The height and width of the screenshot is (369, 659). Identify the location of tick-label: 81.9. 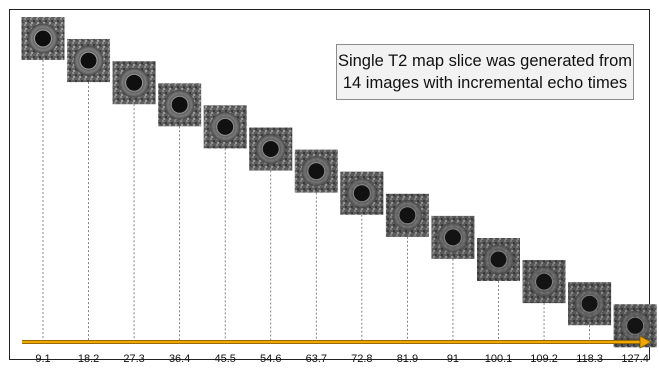
(407, 359).